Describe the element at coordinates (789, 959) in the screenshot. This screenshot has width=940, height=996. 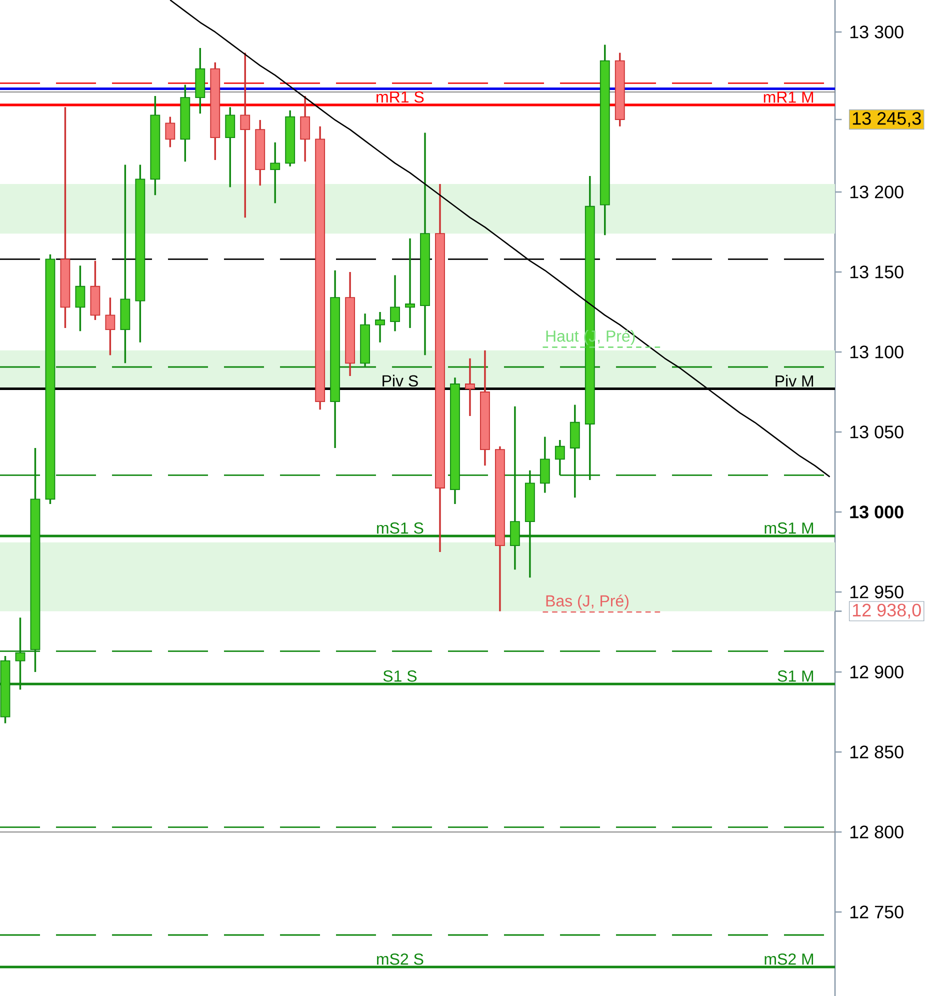
I see `annotation: mS2 M` at that location.